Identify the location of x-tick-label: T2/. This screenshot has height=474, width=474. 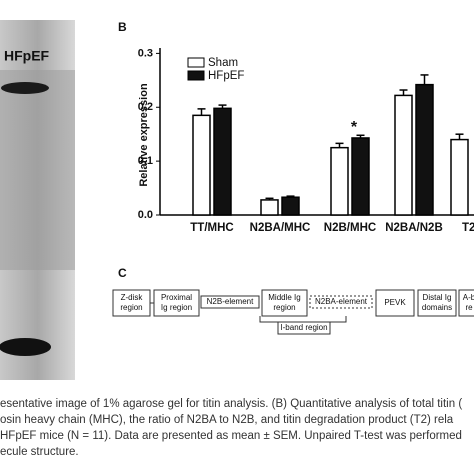
(468, 228).